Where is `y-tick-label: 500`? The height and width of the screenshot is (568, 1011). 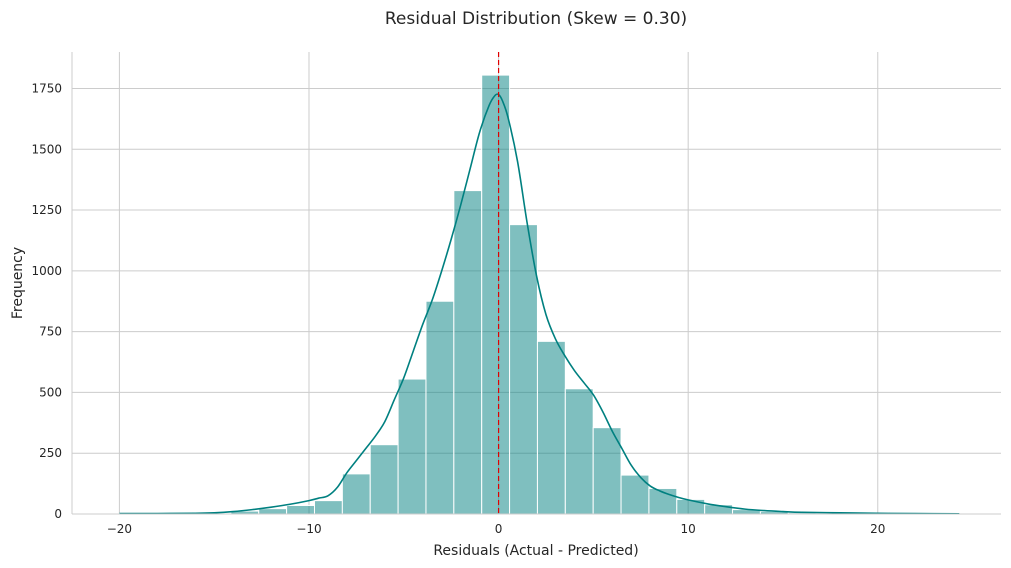 y-tick-label: 500 is located at coordinates (50, 392).